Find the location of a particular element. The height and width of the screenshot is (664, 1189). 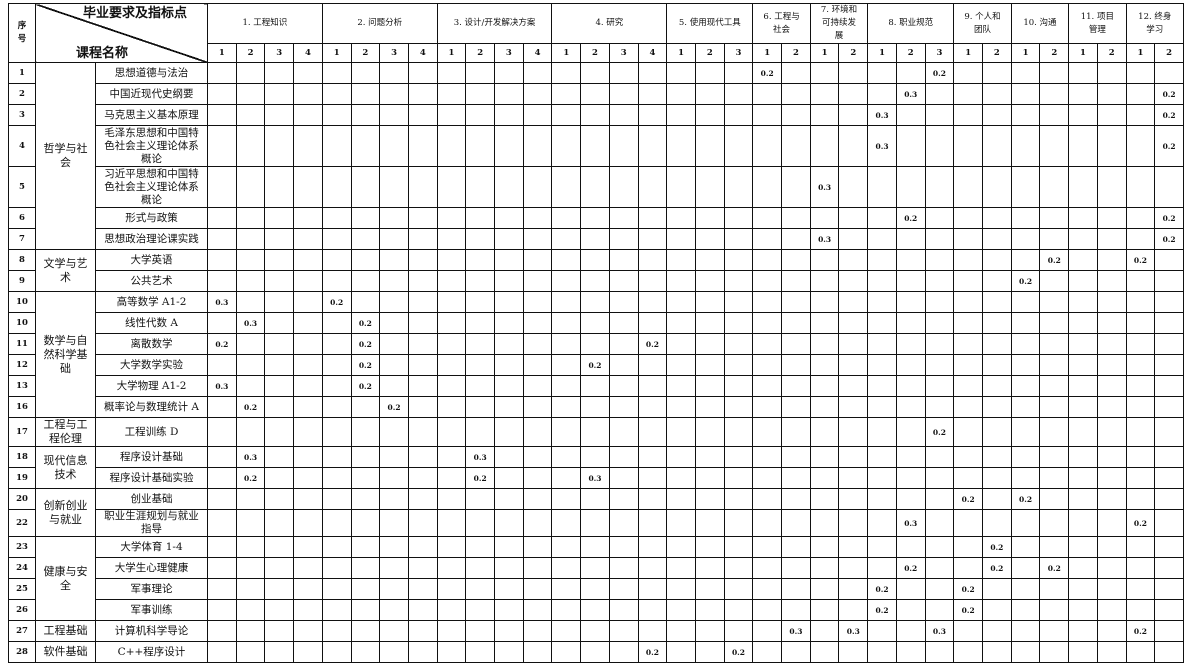

course-name: 马克思主义基本原理 is located at coordinates (151, 115).